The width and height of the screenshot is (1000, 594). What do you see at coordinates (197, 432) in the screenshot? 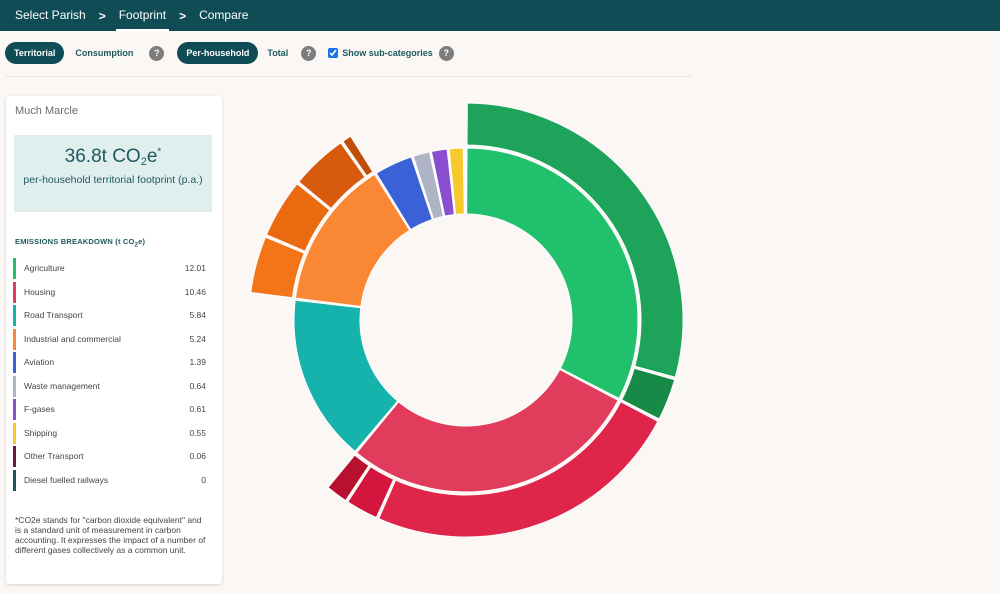
I see `category-value: 0.55` at bounding box center [197, 432].